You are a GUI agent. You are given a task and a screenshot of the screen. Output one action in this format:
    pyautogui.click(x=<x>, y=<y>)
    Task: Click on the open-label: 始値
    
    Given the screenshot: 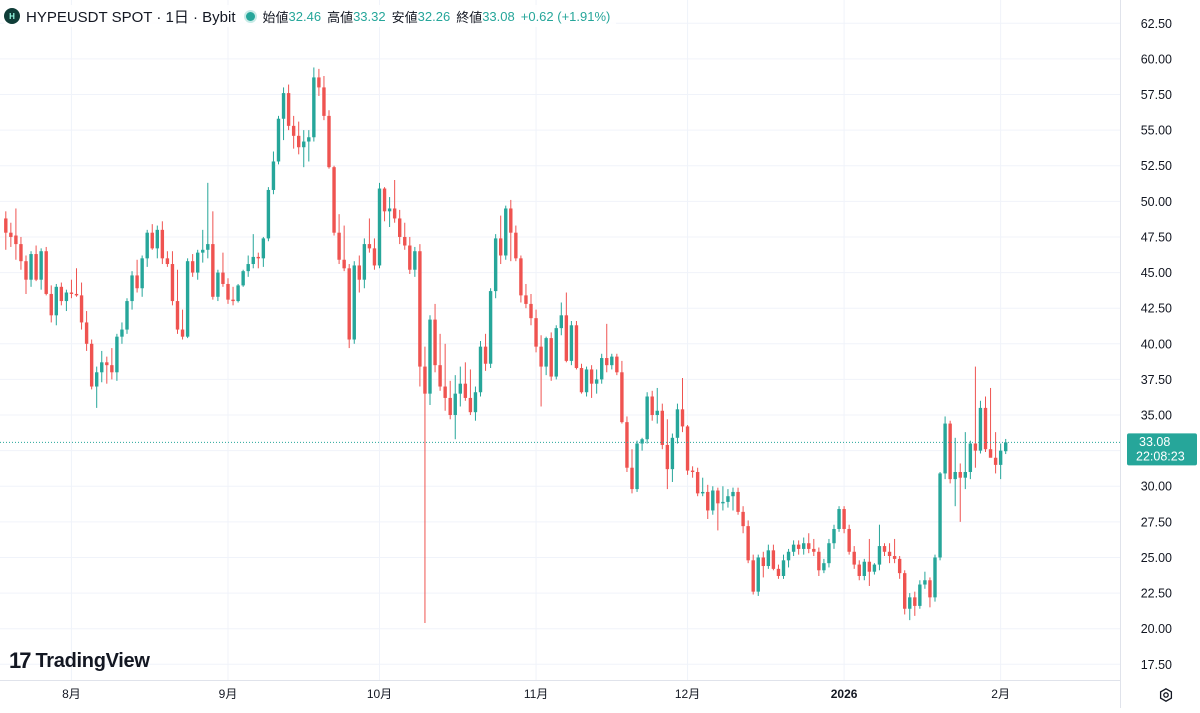 What is the action you would take?
    pyautogui.click(x=275, y=17)
    